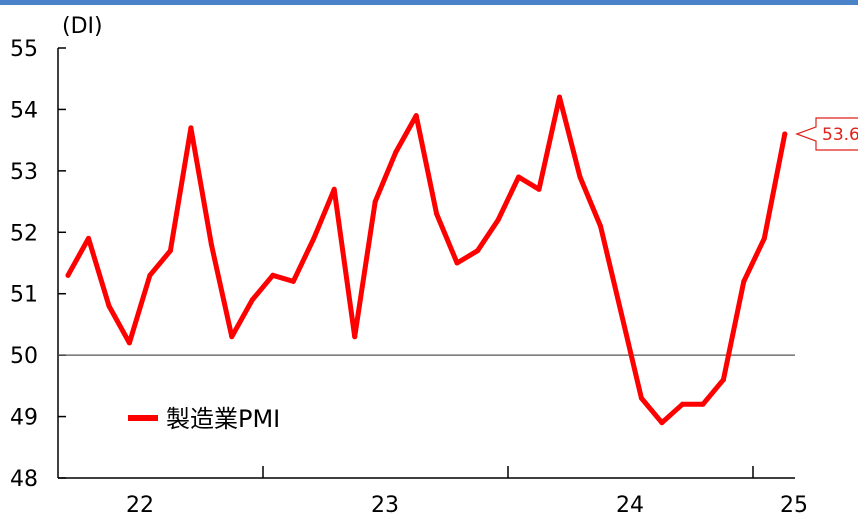 Image resolution: width=858 pixels, height=517 pixels. What do you see at coordinates (24, 172) in the screenshot?
I see `y-tick-label-53: 53` at bounding box center [24, 172].